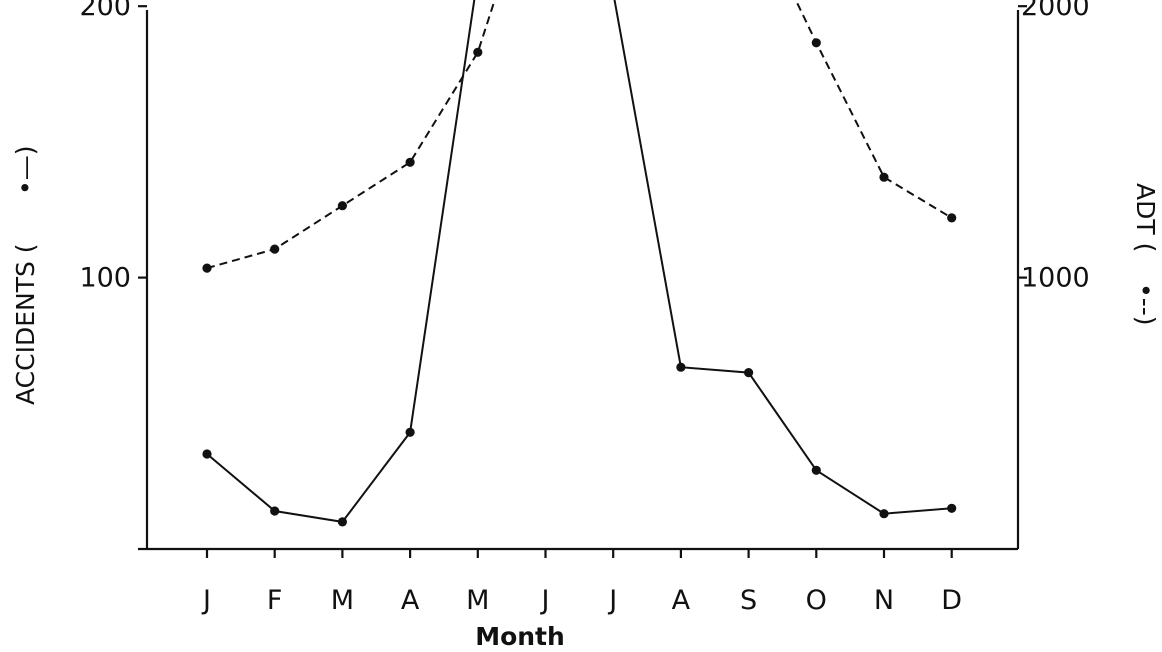 The width and height of the screenshot is (1162, 652). I want to click on left-tick-label: 200, so click(105, 11).